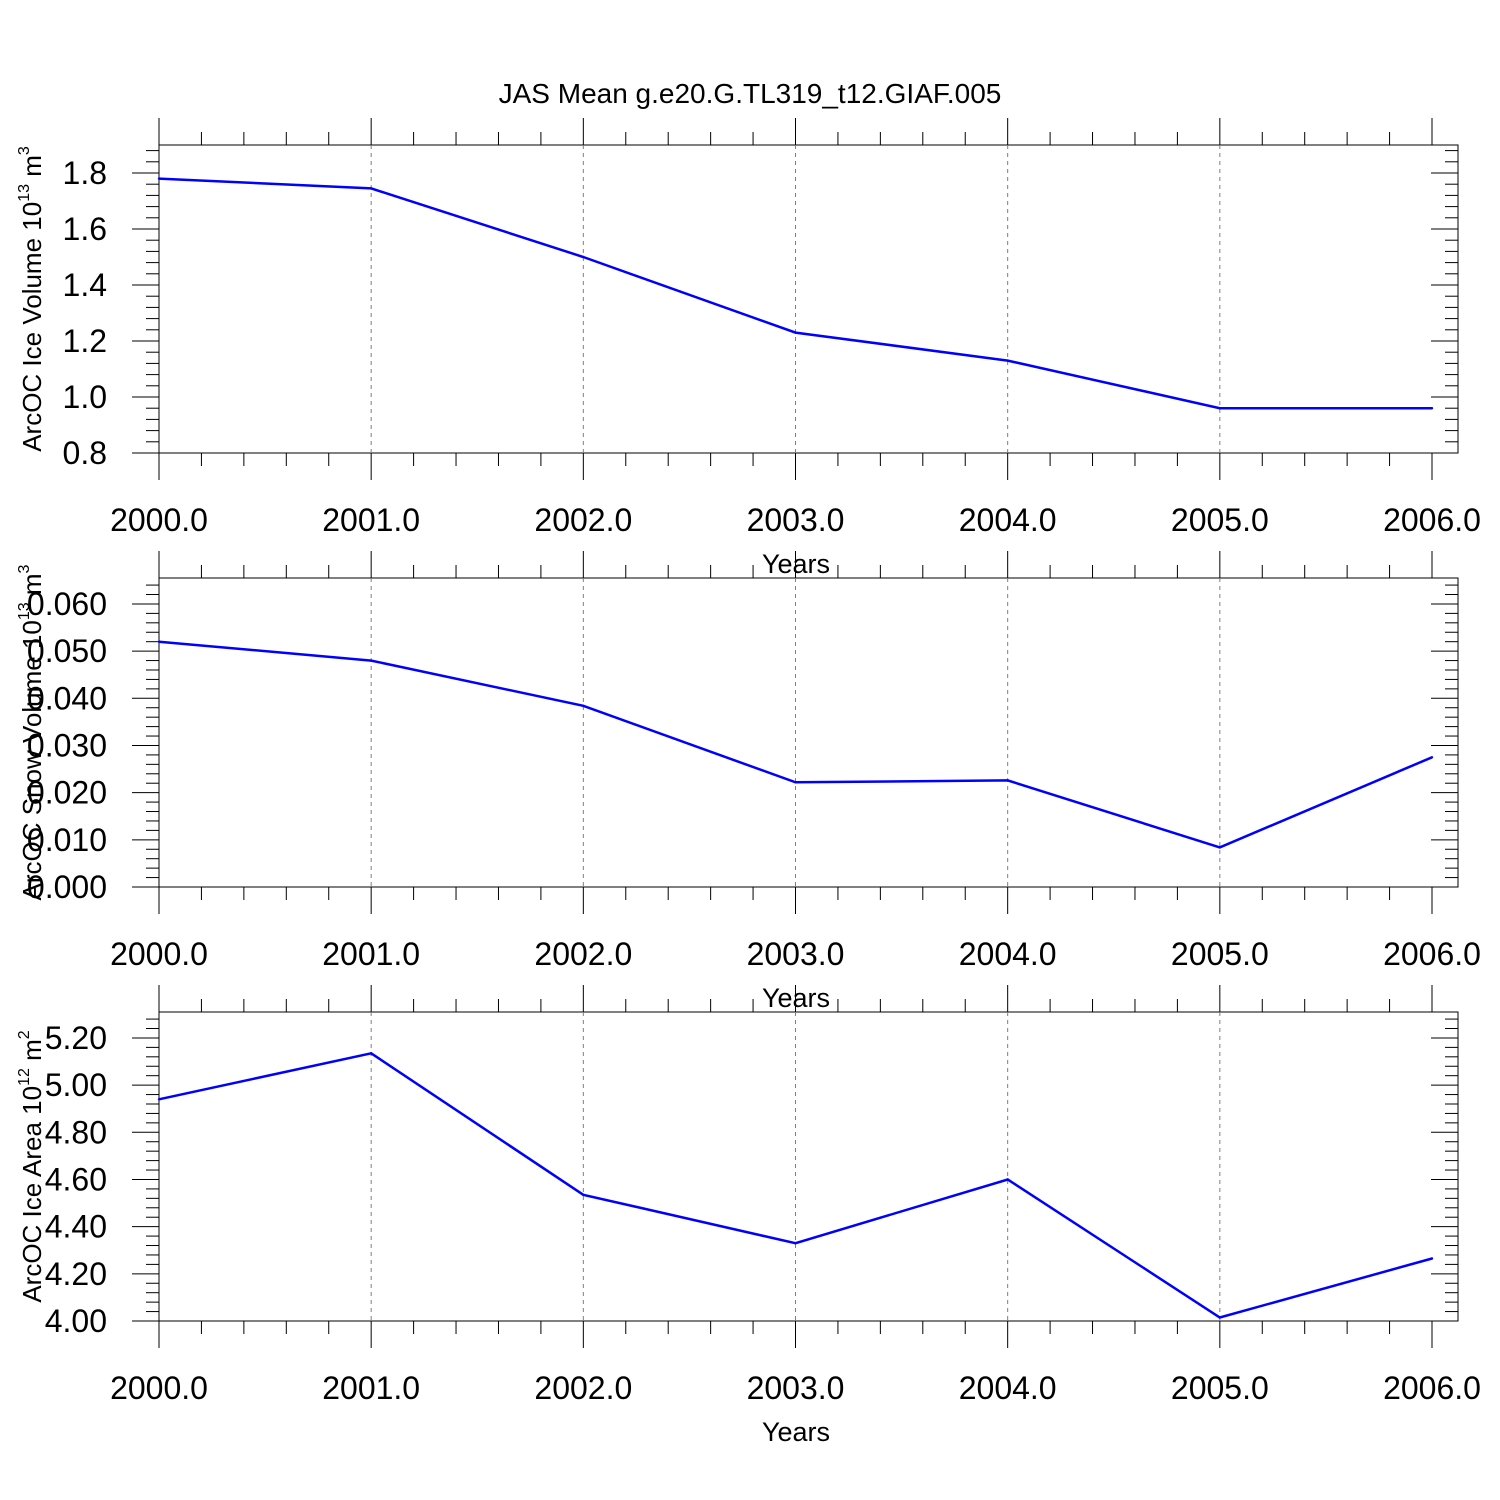  Describe the element at coordinates (32, 327) in the screenshot. I see `y-axis-label-part: ArcOC Ice Volume 10` at that location.